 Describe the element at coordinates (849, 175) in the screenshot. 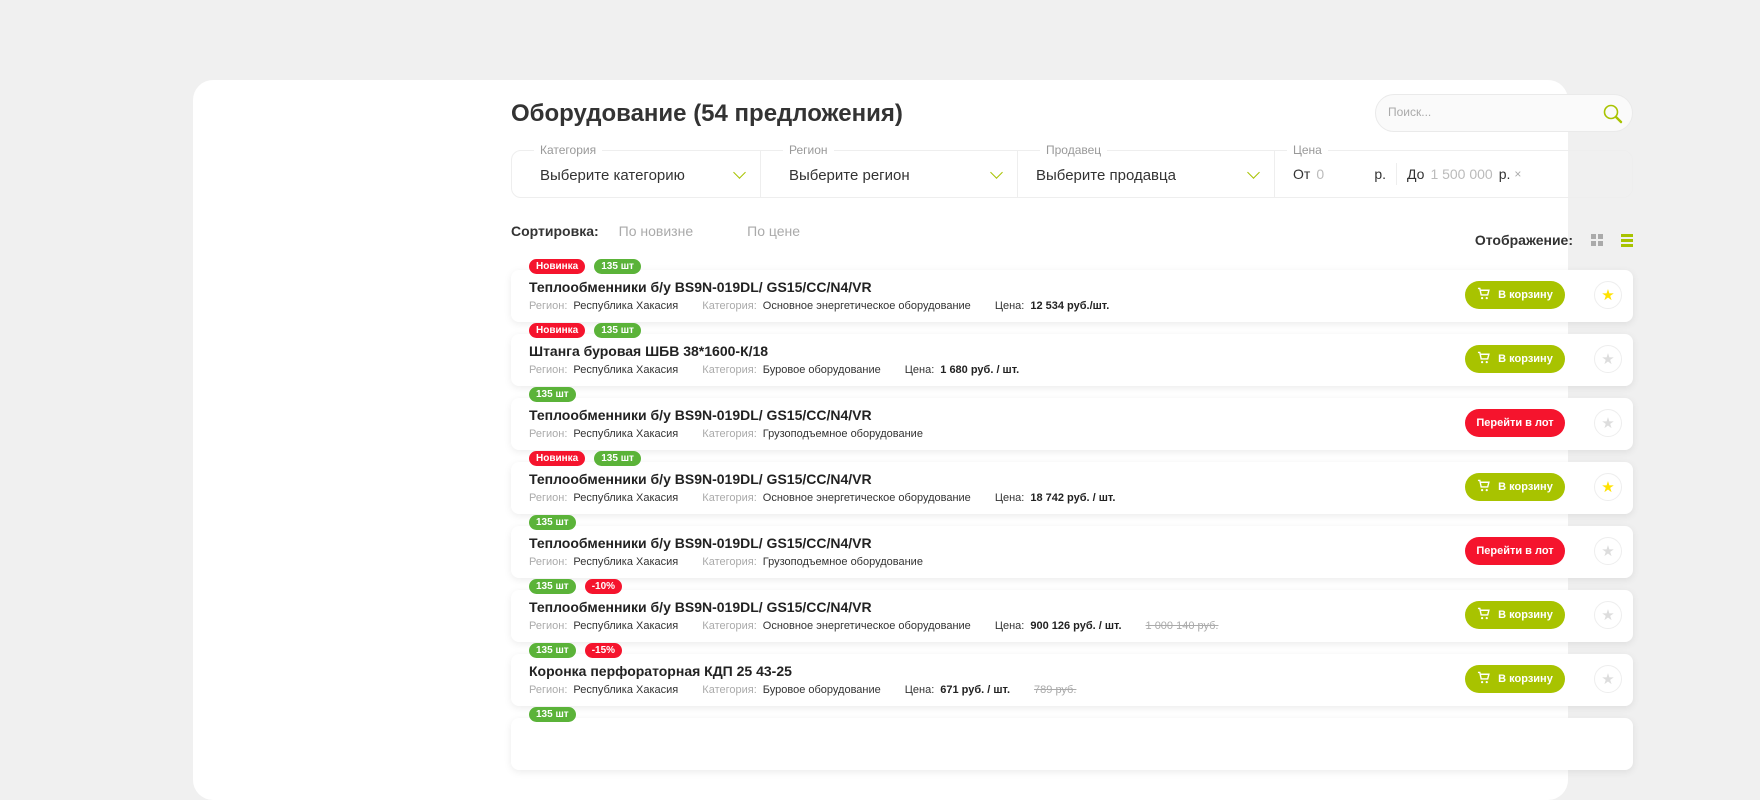

I see `region-value: Выберите регион` at that location.